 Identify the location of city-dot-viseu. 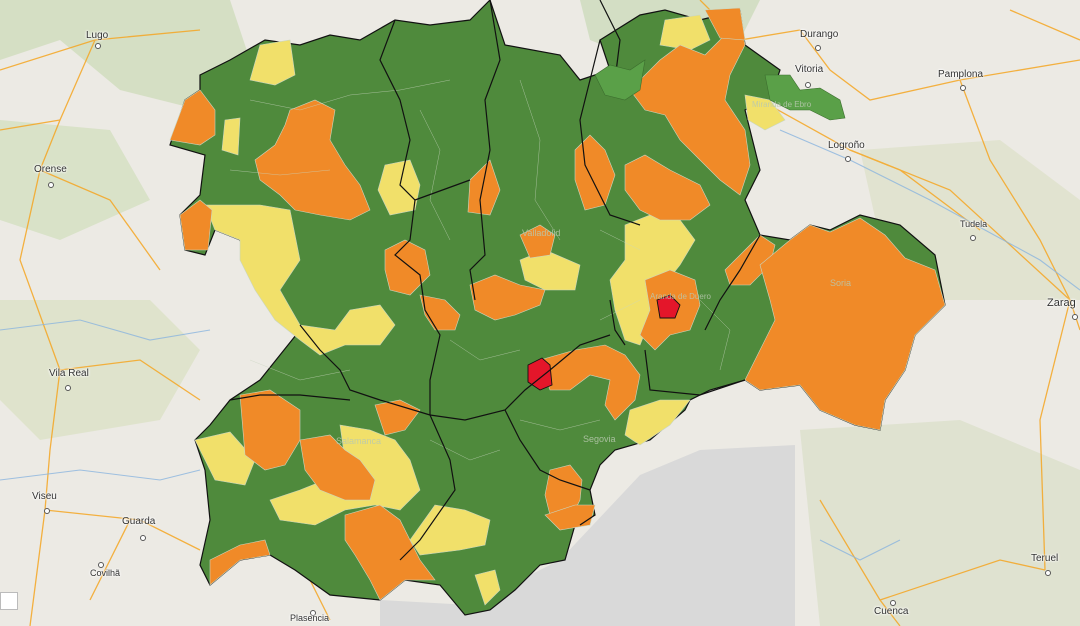
(47, 511).